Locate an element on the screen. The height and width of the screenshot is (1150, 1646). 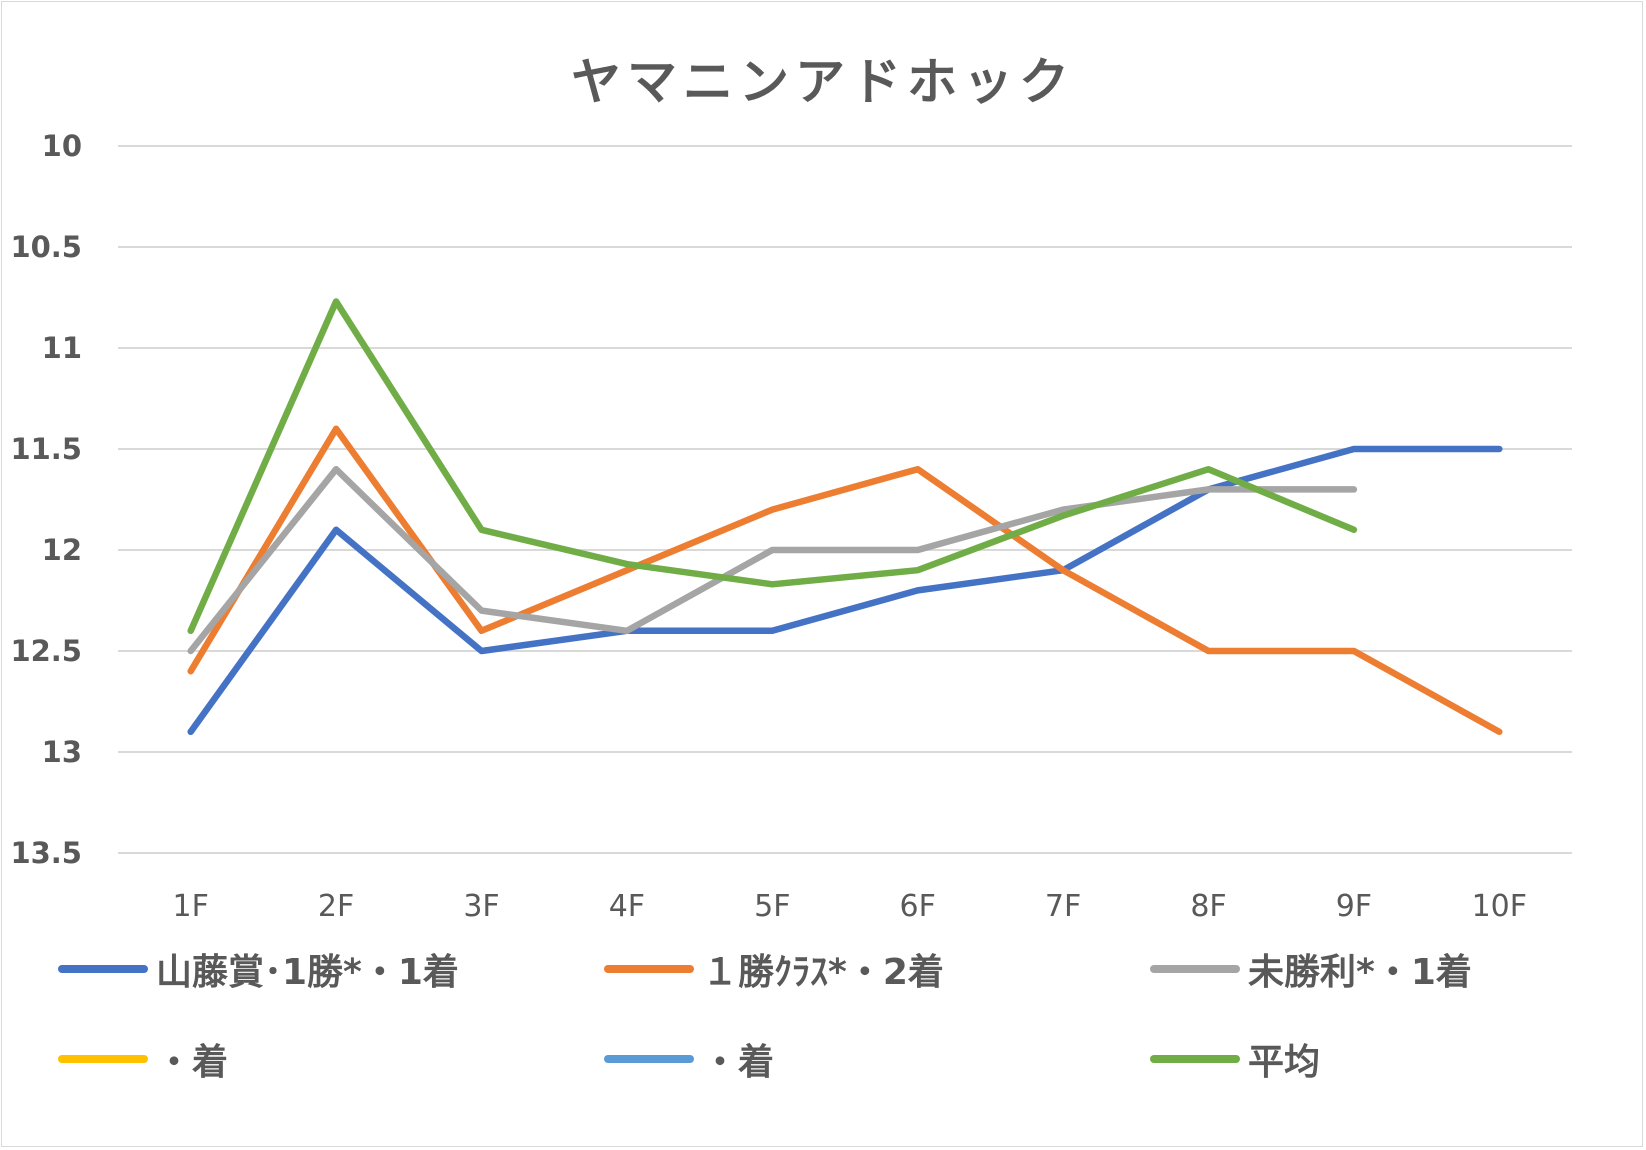
x-tick-label: 9F is located at coordinates (1354, 906).